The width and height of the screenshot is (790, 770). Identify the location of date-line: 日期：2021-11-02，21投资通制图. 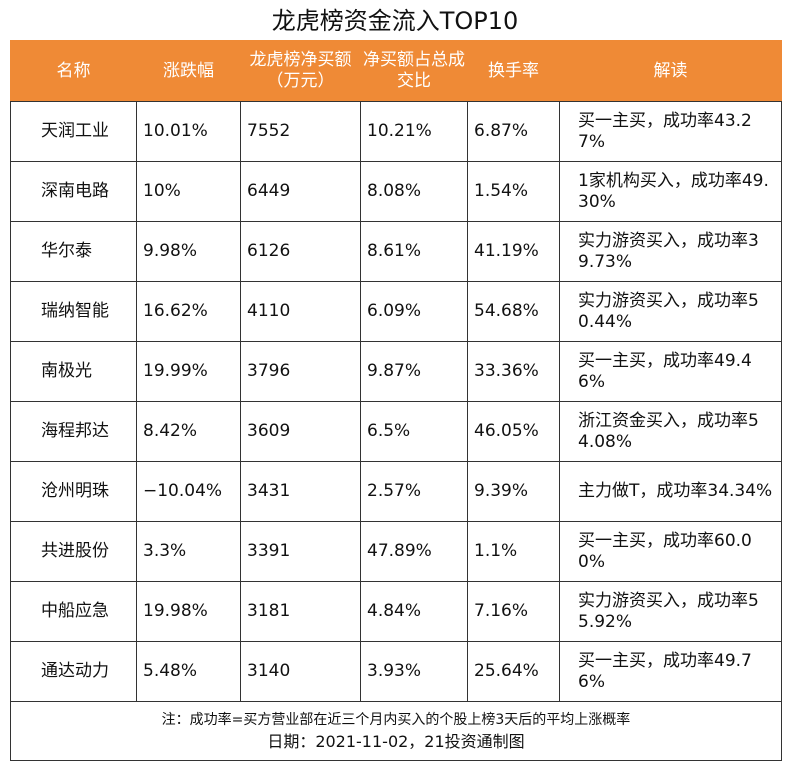
(396, 741).